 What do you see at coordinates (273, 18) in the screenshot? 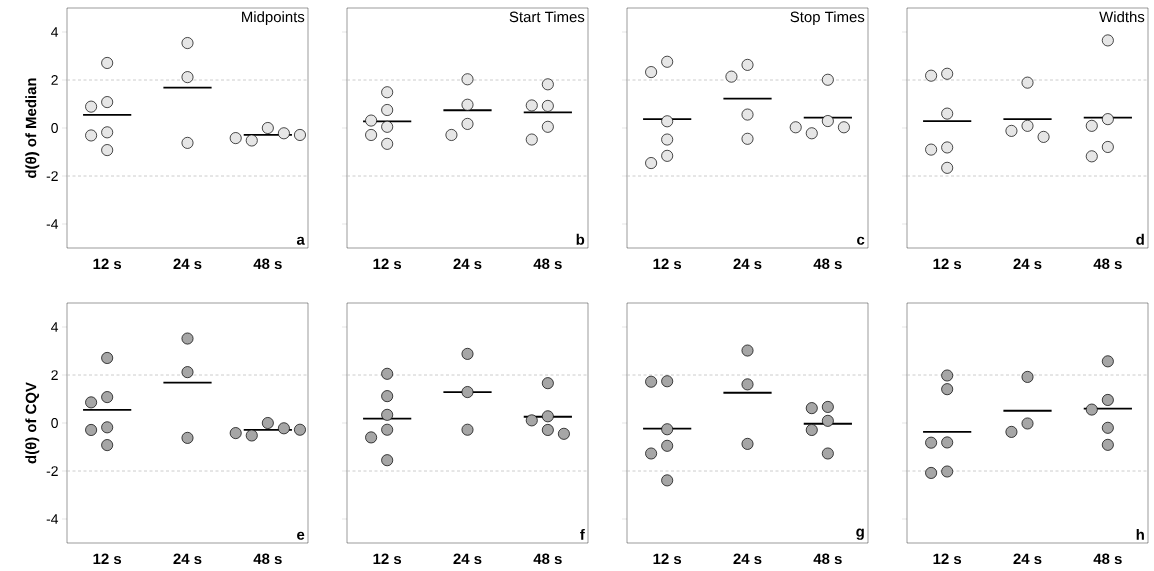
I see `chart-title: Midpoints` at bounding box center [273, 18].